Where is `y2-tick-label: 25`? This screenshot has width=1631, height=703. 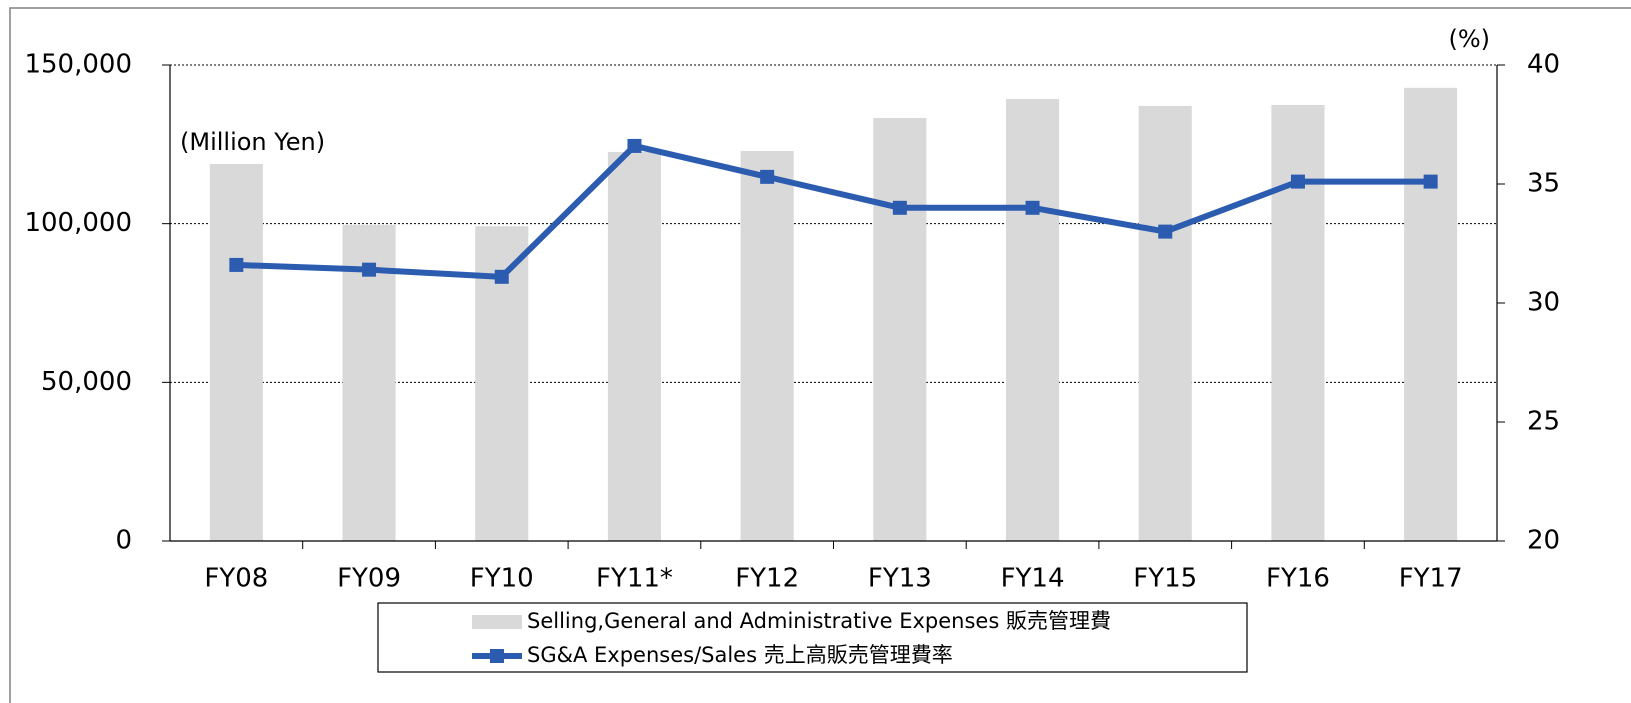 y2-tick-label: 25 is located at coordinates (1543, 422).